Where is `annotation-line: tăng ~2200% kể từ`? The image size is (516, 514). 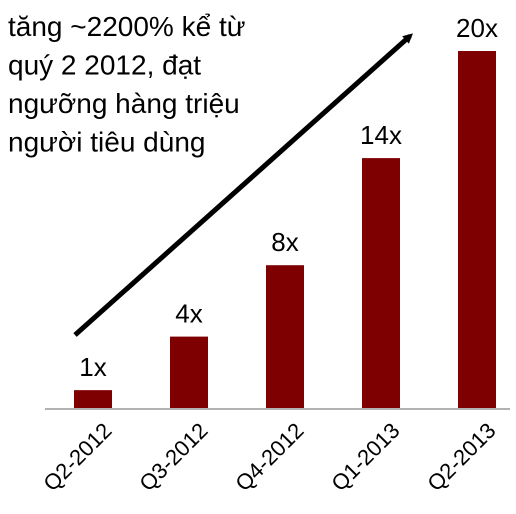 annotation-line: tăng ~2200% kể từ is located at coordinates (126, 26).